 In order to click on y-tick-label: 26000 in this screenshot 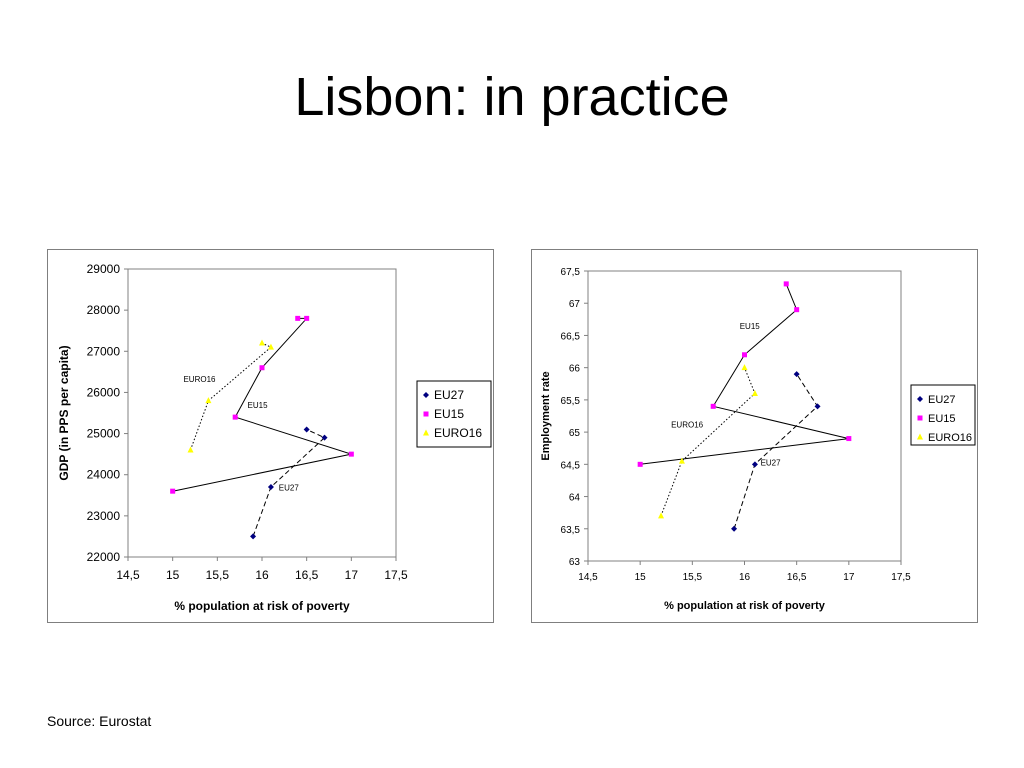, I will do `click(104, 392)`.